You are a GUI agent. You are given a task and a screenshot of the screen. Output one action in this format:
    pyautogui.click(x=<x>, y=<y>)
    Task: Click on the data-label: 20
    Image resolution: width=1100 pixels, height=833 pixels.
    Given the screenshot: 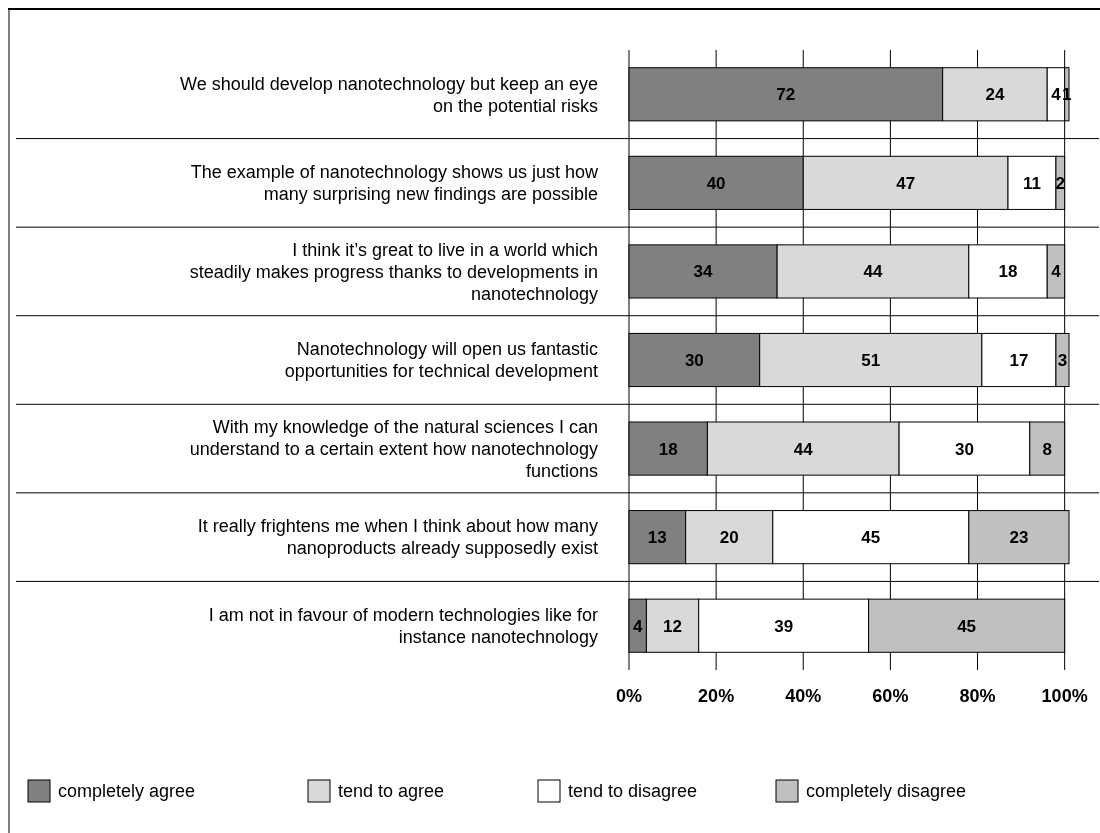 What is the action you would take?
    pyautogui.click(x=729, y=538)
    